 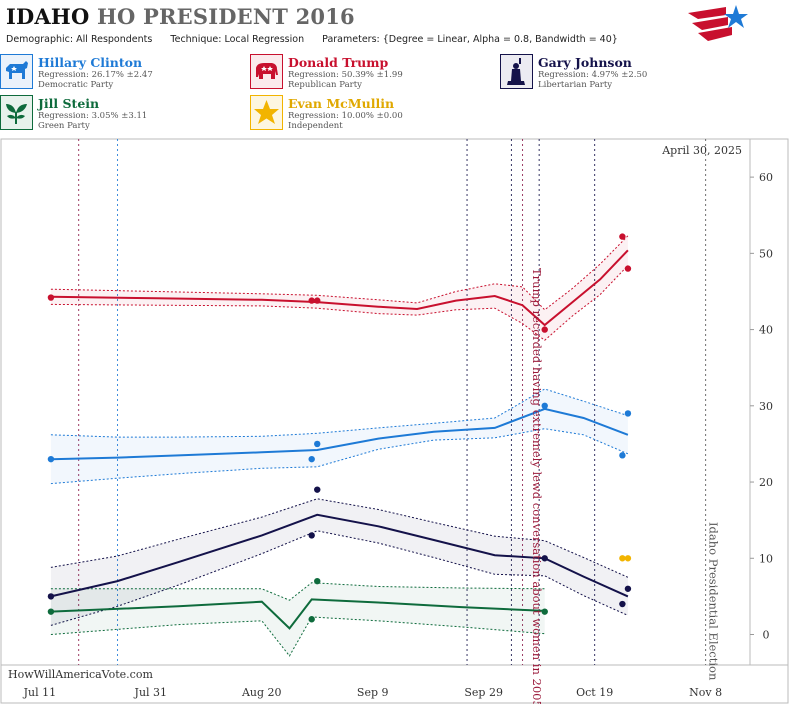 I want to click on candidate-party: Independent, so click(x=315, y=126).